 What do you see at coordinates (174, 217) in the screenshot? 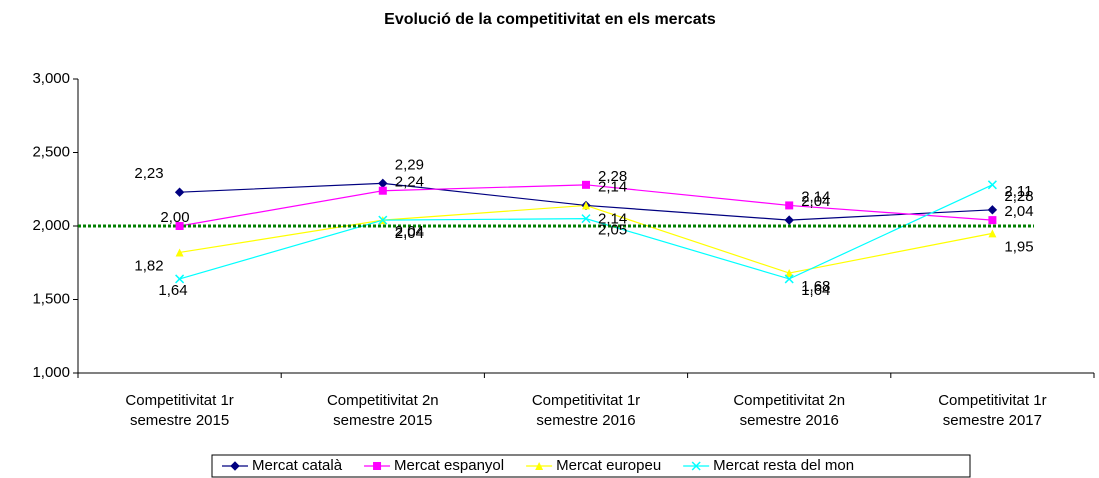
I see `data-label: 2,00` at bounding box center [174, 217].